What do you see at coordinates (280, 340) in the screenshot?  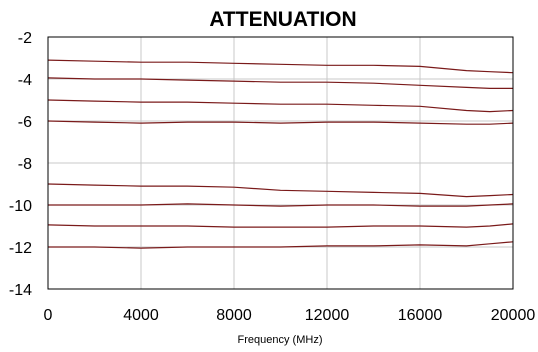 I see `x-axis-label: Frequency (MHz)` at bounding box center [280, 340].